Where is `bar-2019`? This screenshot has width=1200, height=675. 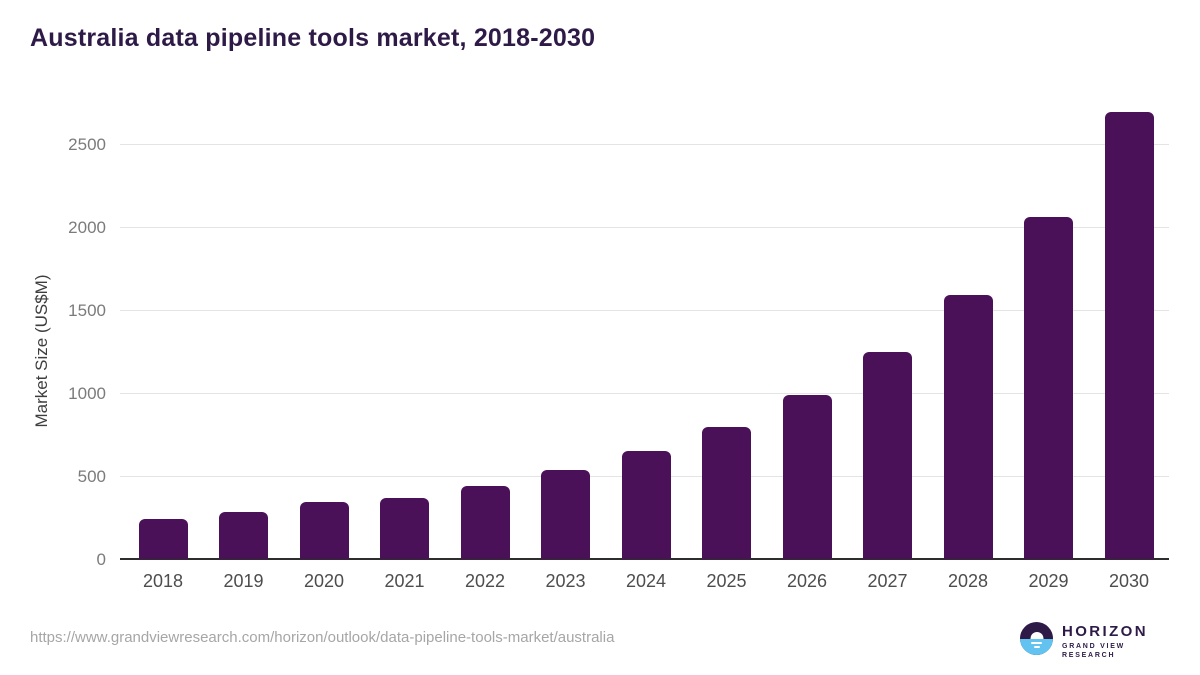 bar-2019 is located at coordinates (243, 535).